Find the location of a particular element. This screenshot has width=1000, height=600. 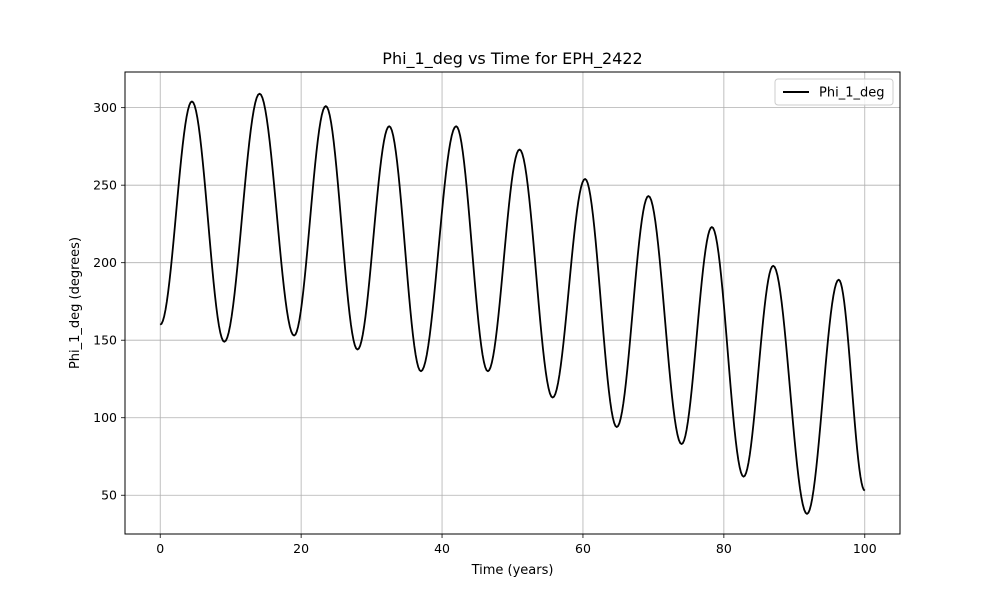

x-axis-title: Time (years) is located at coordinates (512, 570).